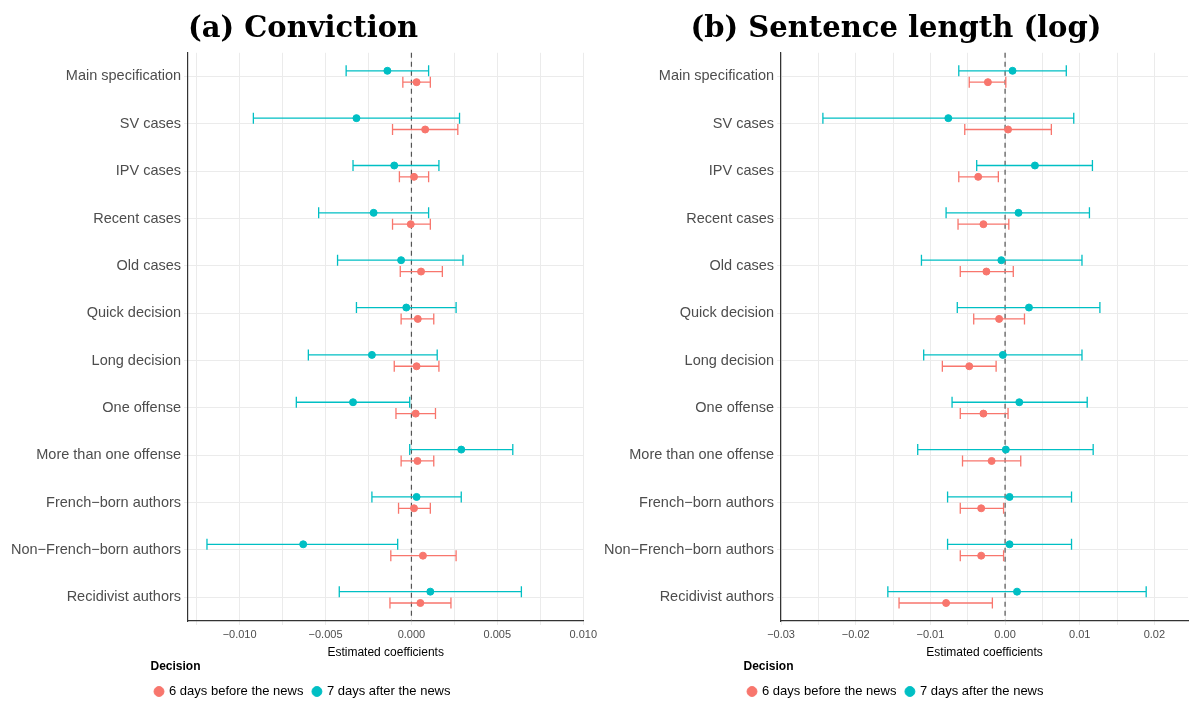  Describe the element at coordinates (583, 633) in the screenshot. I see `x-tick-label: 0.010` at that location.